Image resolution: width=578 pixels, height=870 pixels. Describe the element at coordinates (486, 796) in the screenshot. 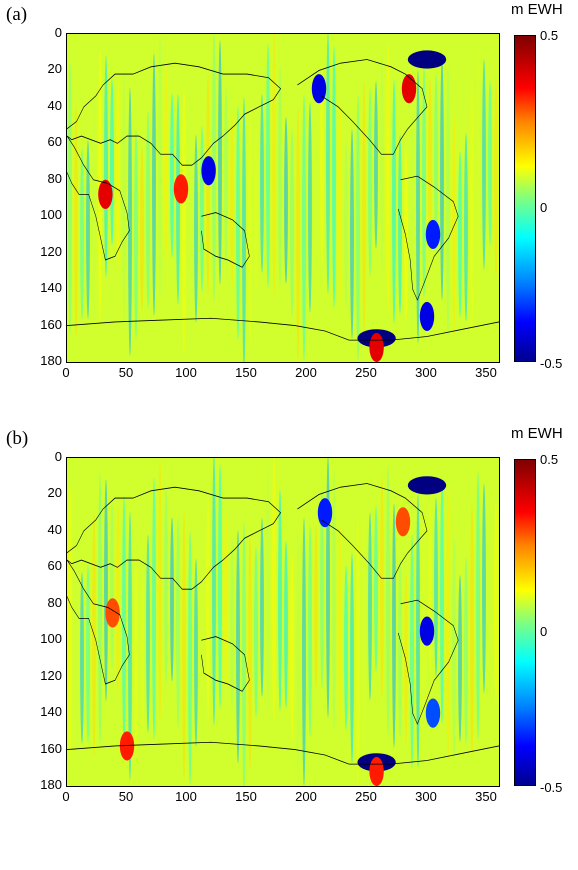

I see `x-tick-label: 350` at that location.